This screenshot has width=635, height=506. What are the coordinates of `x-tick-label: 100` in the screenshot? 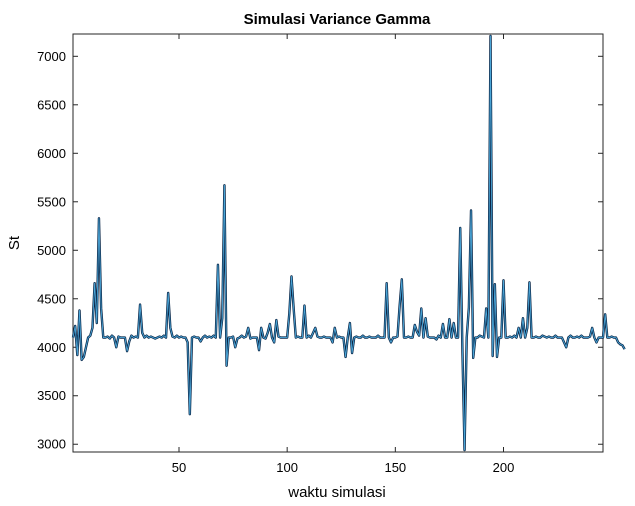 It's located at (287, 467).